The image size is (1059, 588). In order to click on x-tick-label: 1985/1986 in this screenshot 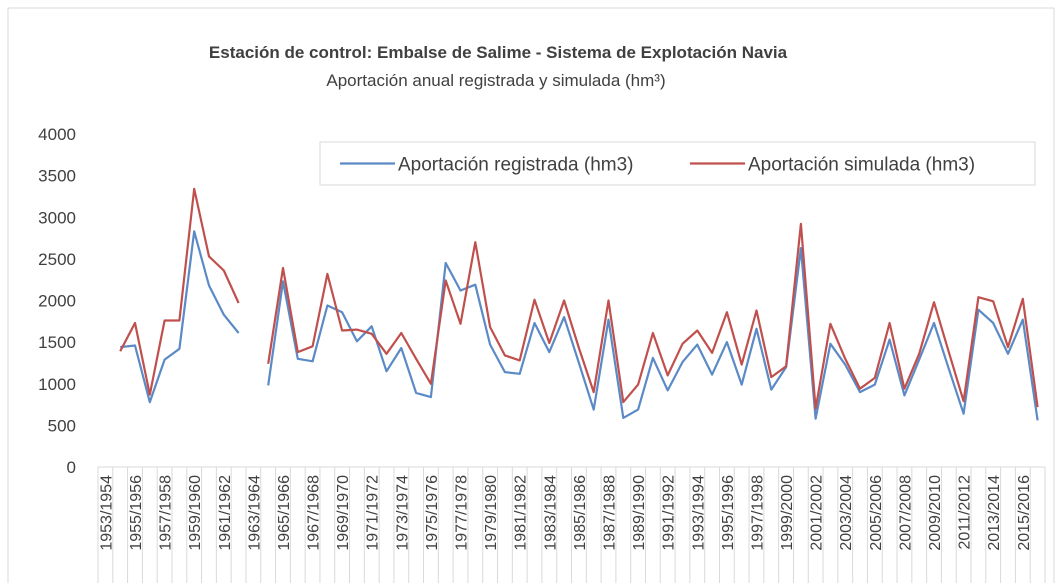, I will do `click(580, 513)`.